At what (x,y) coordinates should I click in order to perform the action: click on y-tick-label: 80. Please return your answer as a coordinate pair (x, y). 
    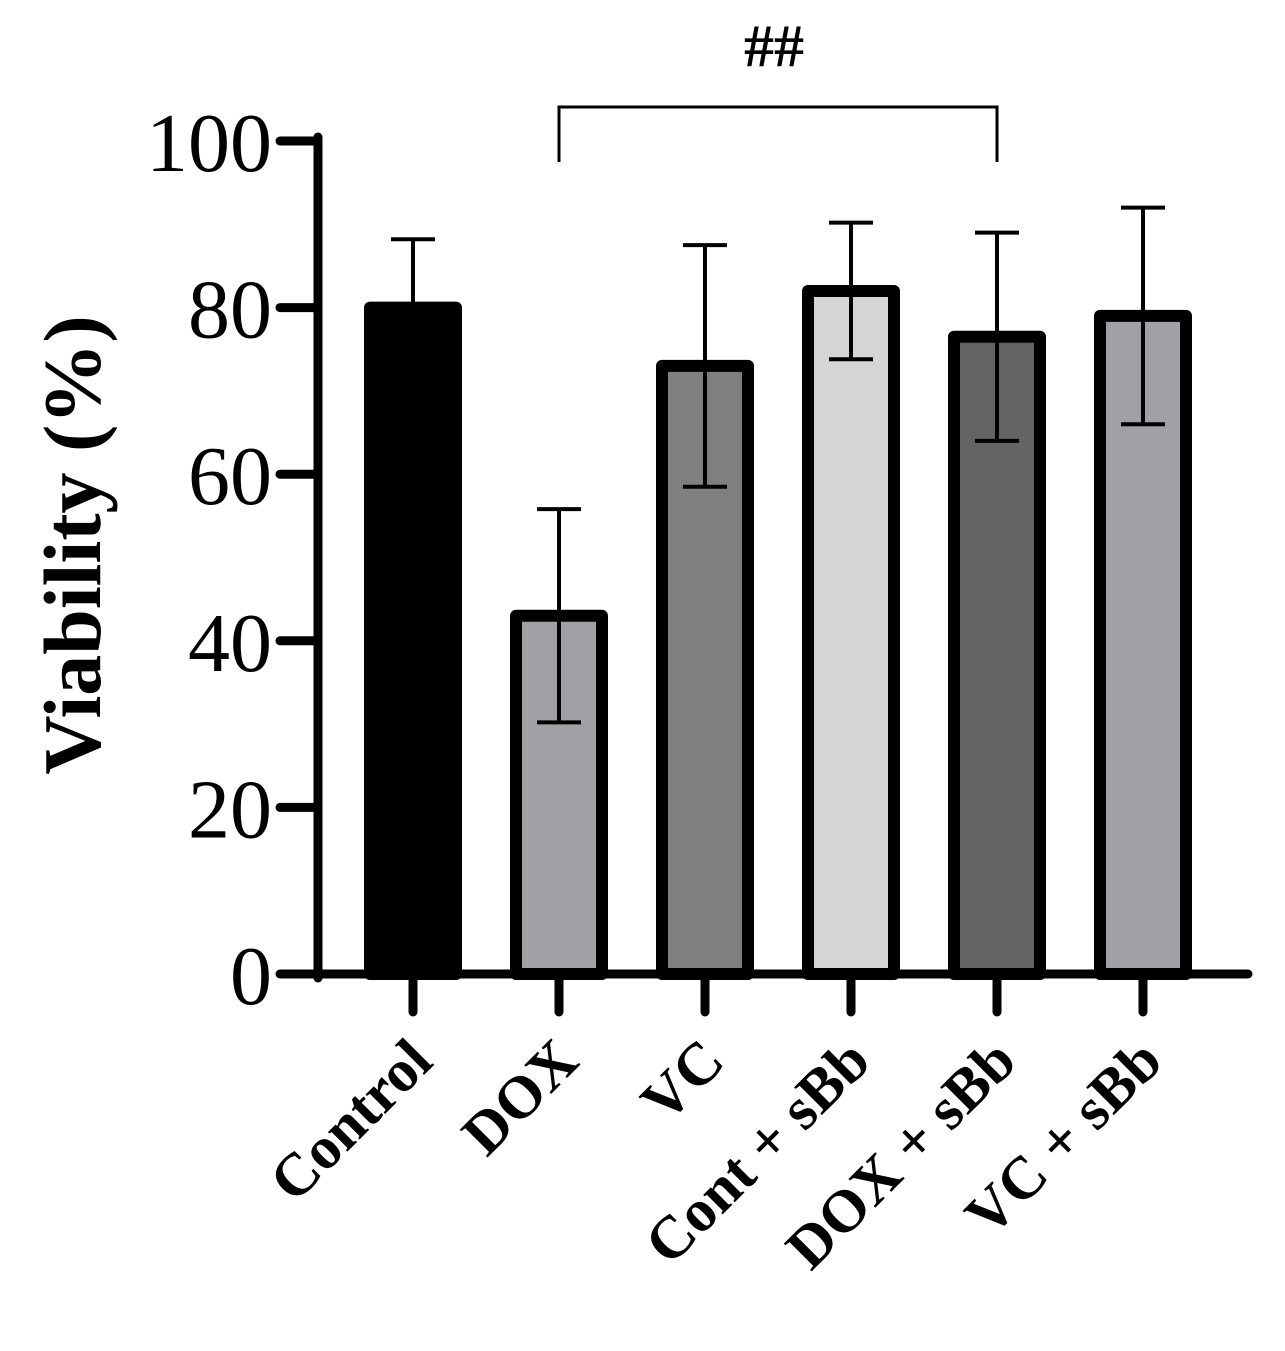
    Looking at the image, I should click on (230, 310).